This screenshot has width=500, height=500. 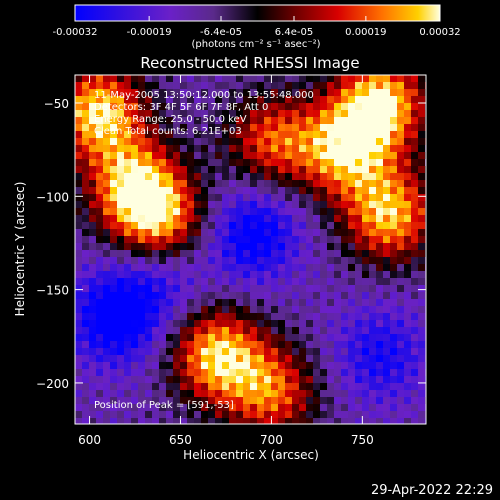 I want to click on peak-position-label: Position of Peak = [591,-53], so click(x=164, y=405).